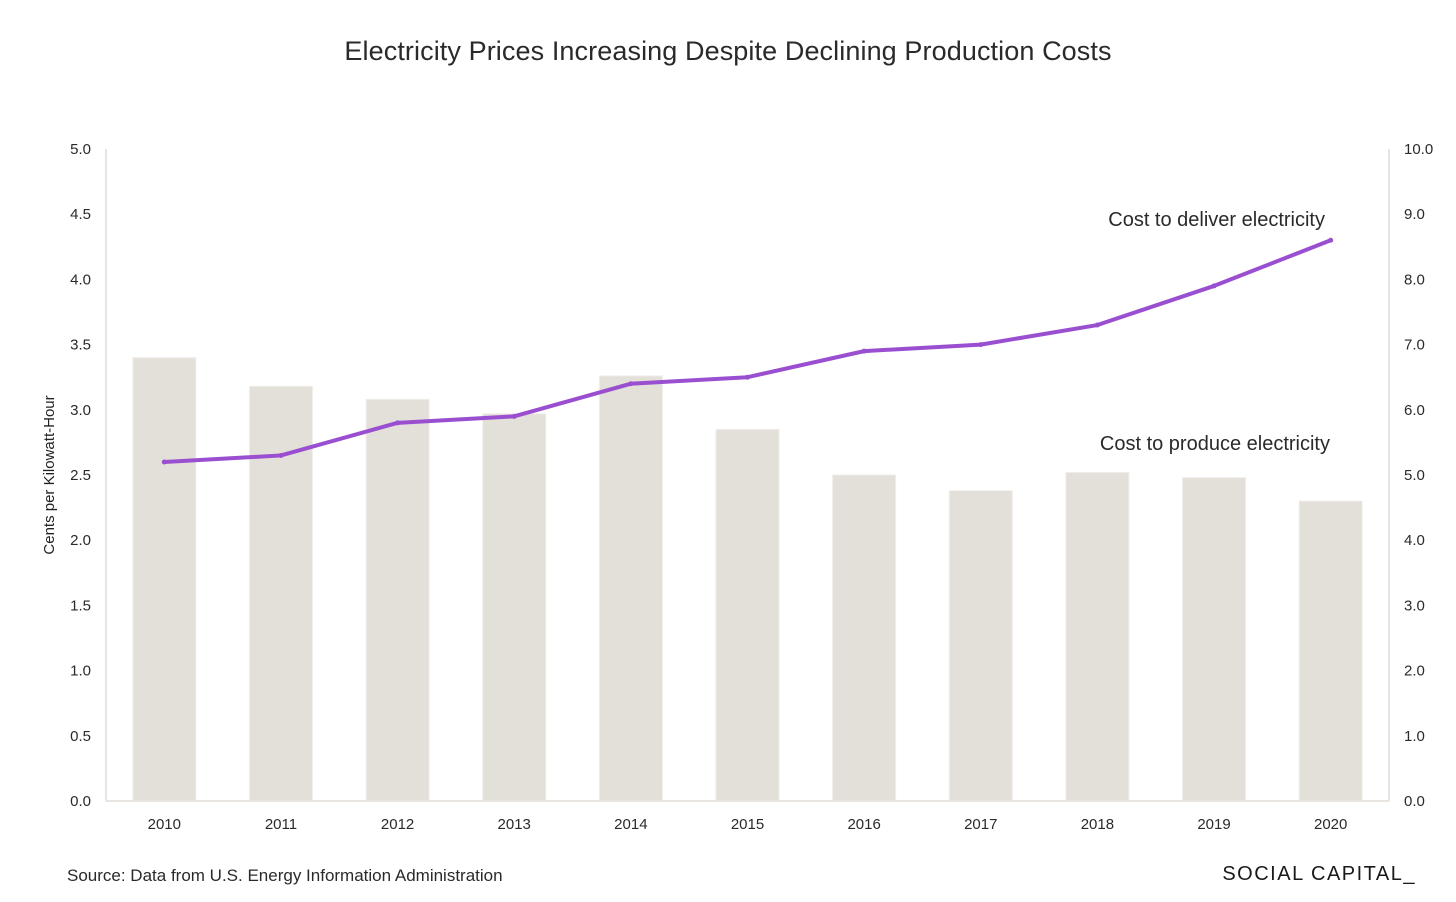  What do you see at coordinates (1414, 540) in the screenshot?
I see `y2-tick-label: 4.0` at bounding box center [1414, 540].